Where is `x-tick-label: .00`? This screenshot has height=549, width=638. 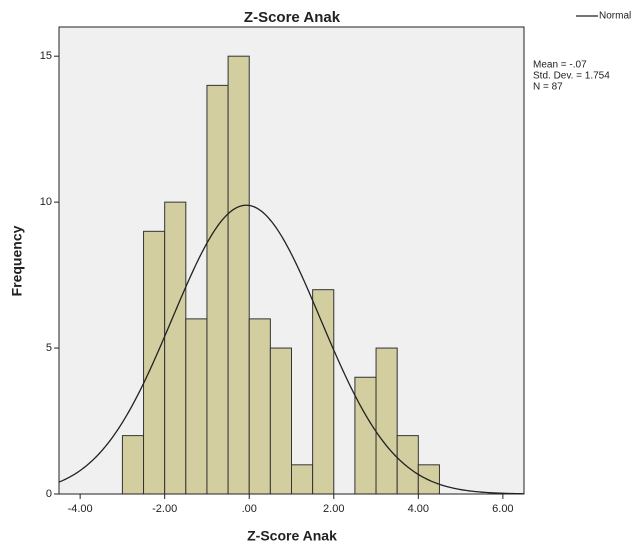
x-tick-label: .00 is located at coordinates (249, 509).